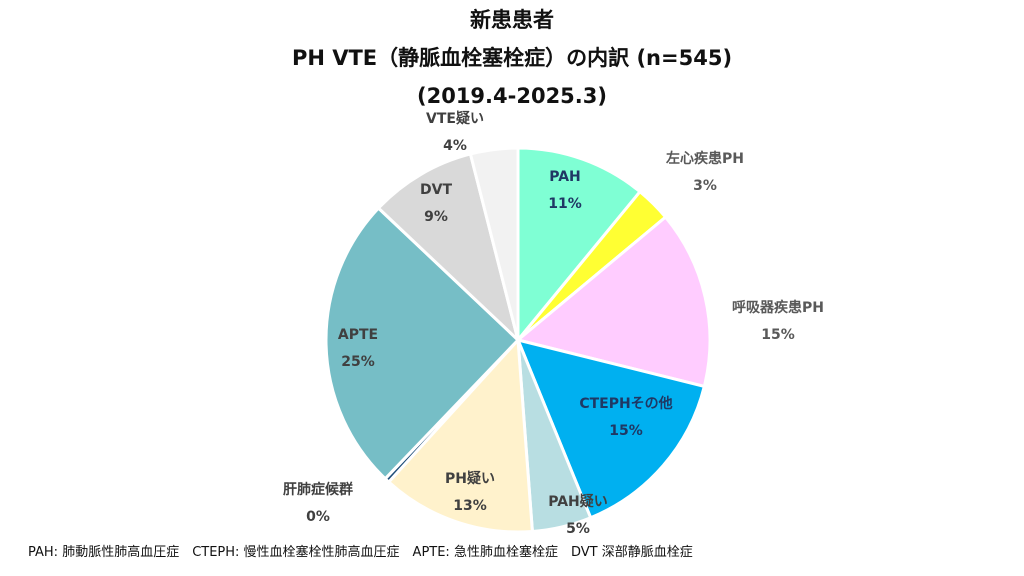  Describe the element at coordinates (512, 58) in the screenshot. I see `chart-title-line2: PH VTE（静脈血栓塞栓症）の内訳 (n=545)` at that location.